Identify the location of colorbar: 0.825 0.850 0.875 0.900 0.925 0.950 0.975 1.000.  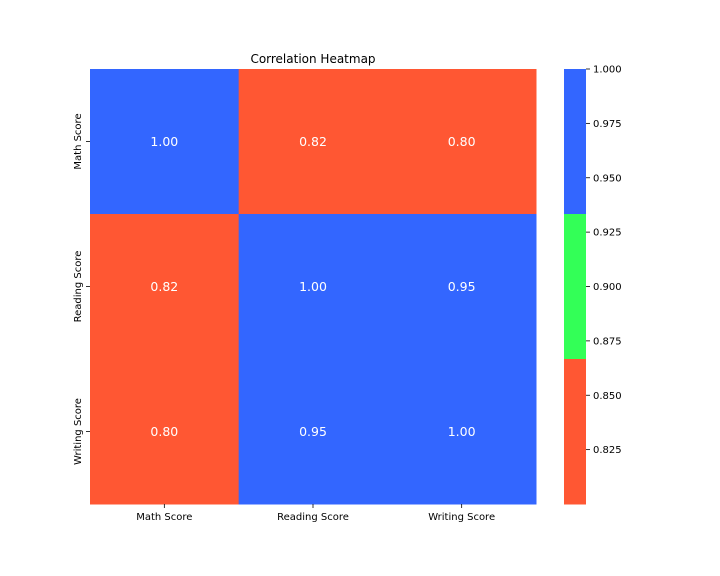
(593, 285).